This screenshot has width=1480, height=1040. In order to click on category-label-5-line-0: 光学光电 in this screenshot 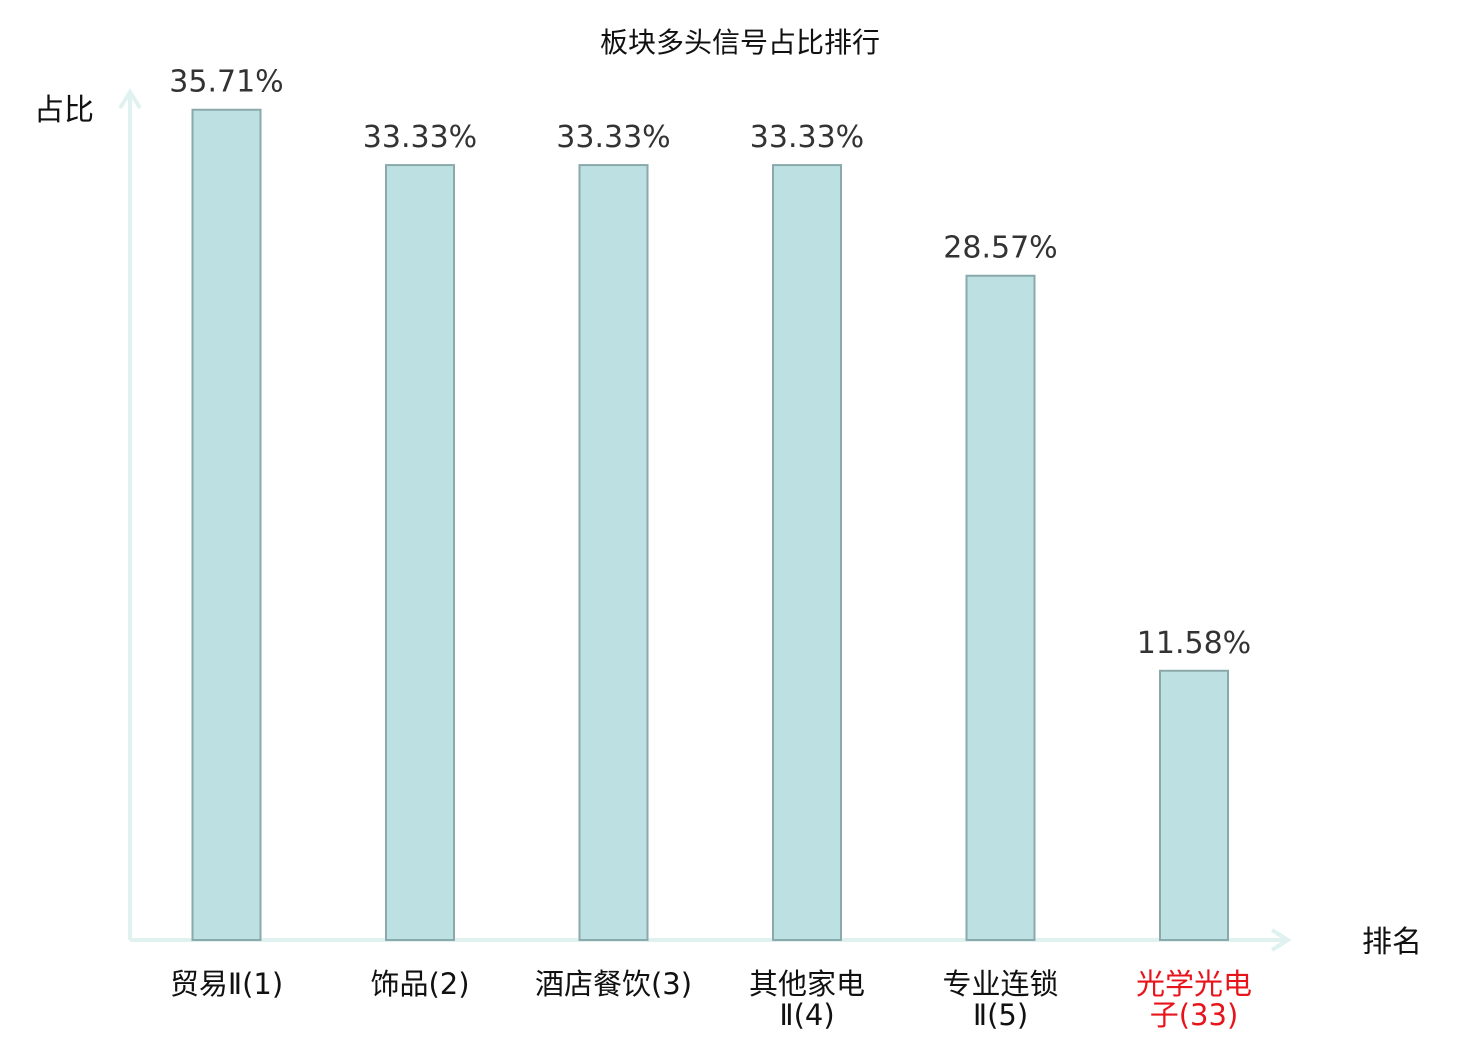, I will do `click(1194, 984)`.